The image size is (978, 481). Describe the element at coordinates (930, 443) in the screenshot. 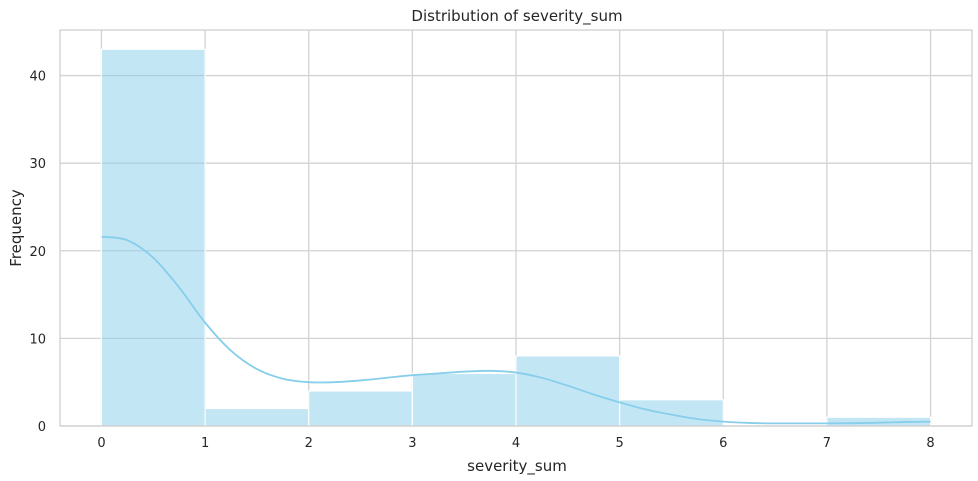

I see `x-tick-label: 8` at that location.